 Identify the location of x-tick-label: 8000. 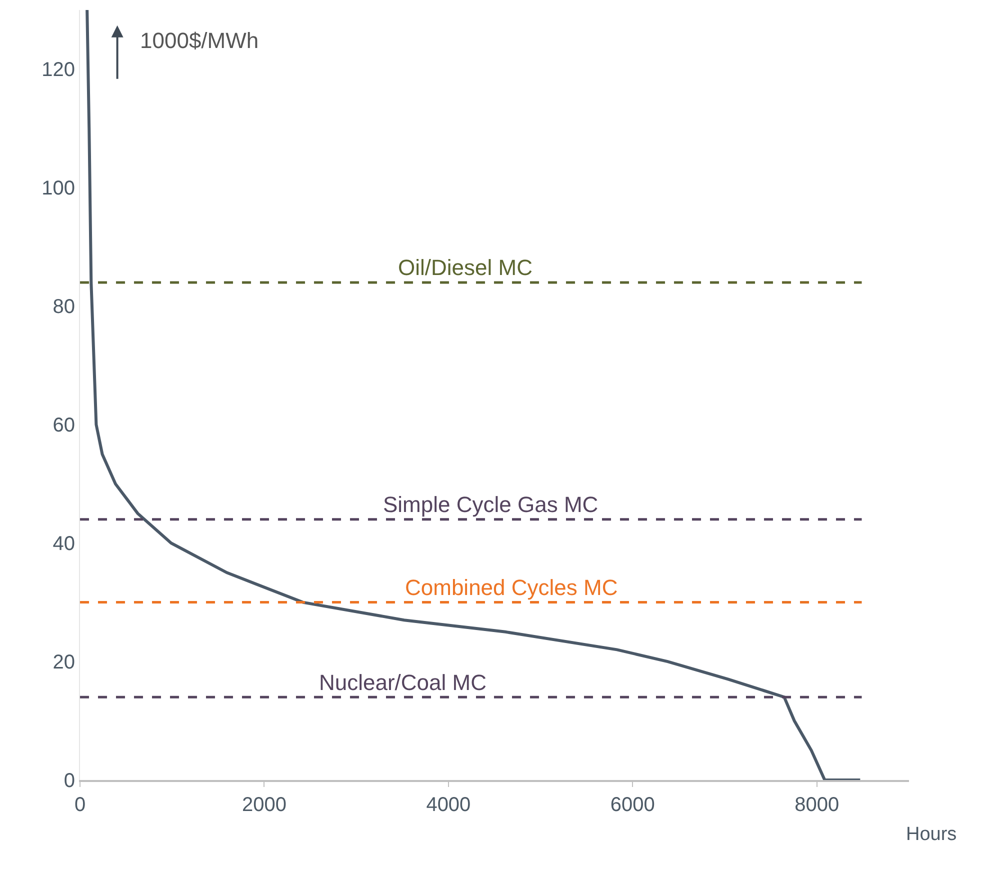
(817, 805).